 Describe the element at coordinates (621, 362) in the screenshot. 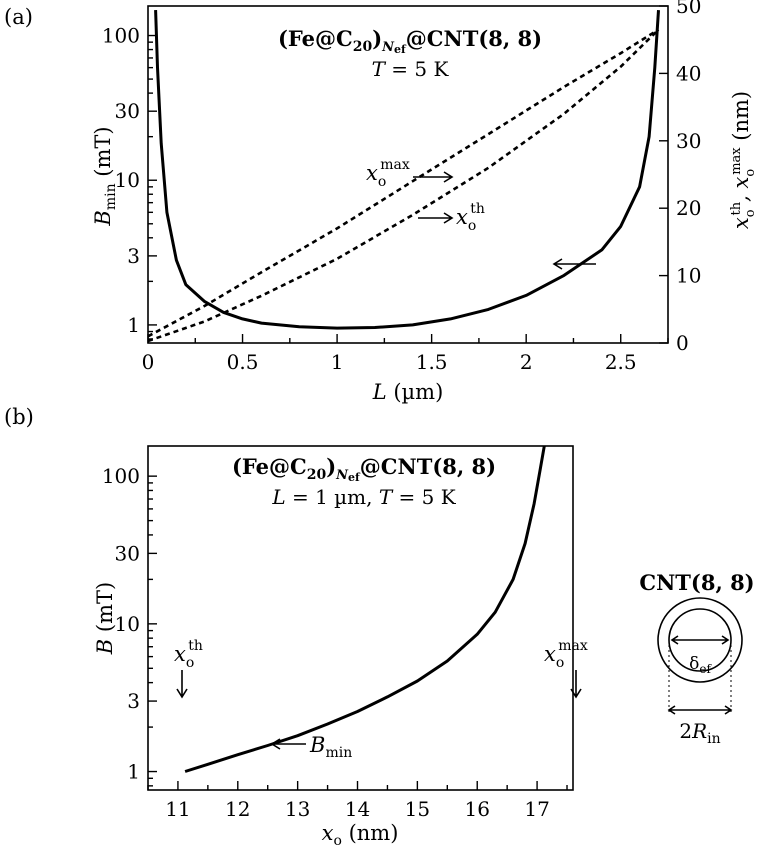

I see `chart-a-x-tick-label: 2.5` at that location.